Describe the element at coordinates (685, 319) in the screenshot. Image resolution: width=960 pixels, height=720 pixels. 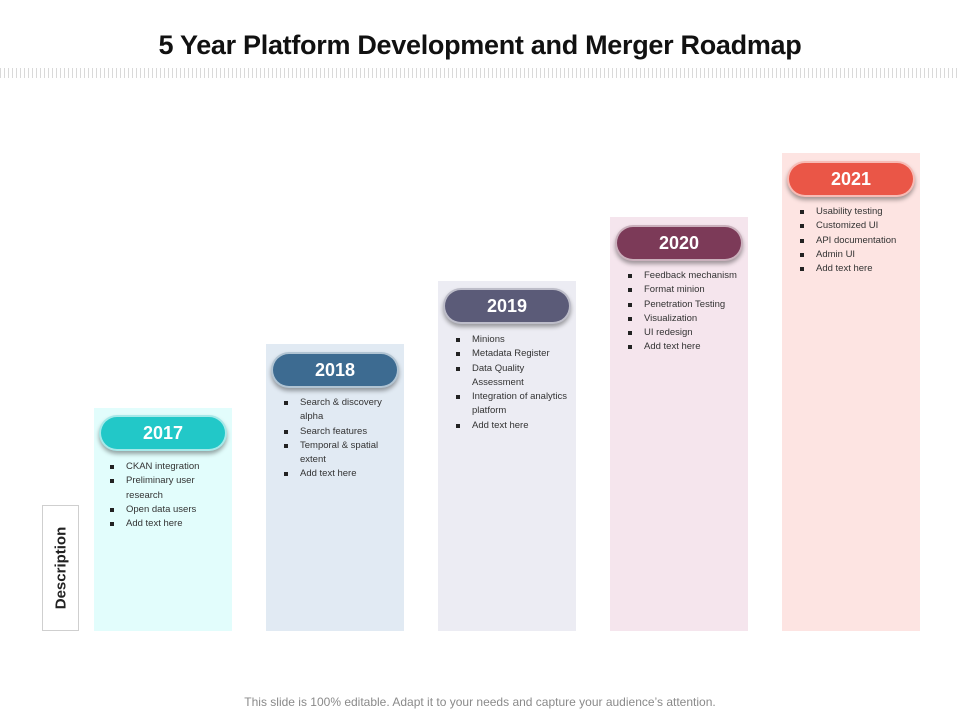
I see `milestone-item: Visualization` at that location.